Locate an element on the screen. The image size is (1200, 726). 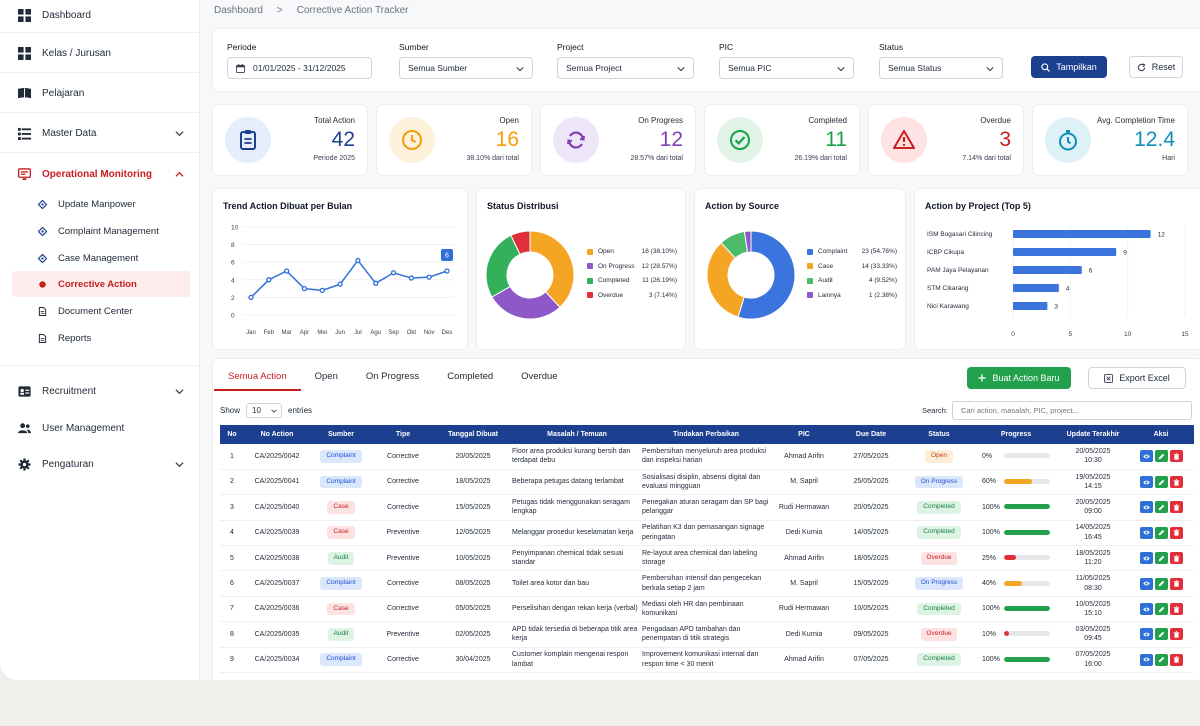
sidebar-item-pelajaran: Pelajaran is located at coordinates (104, 93).